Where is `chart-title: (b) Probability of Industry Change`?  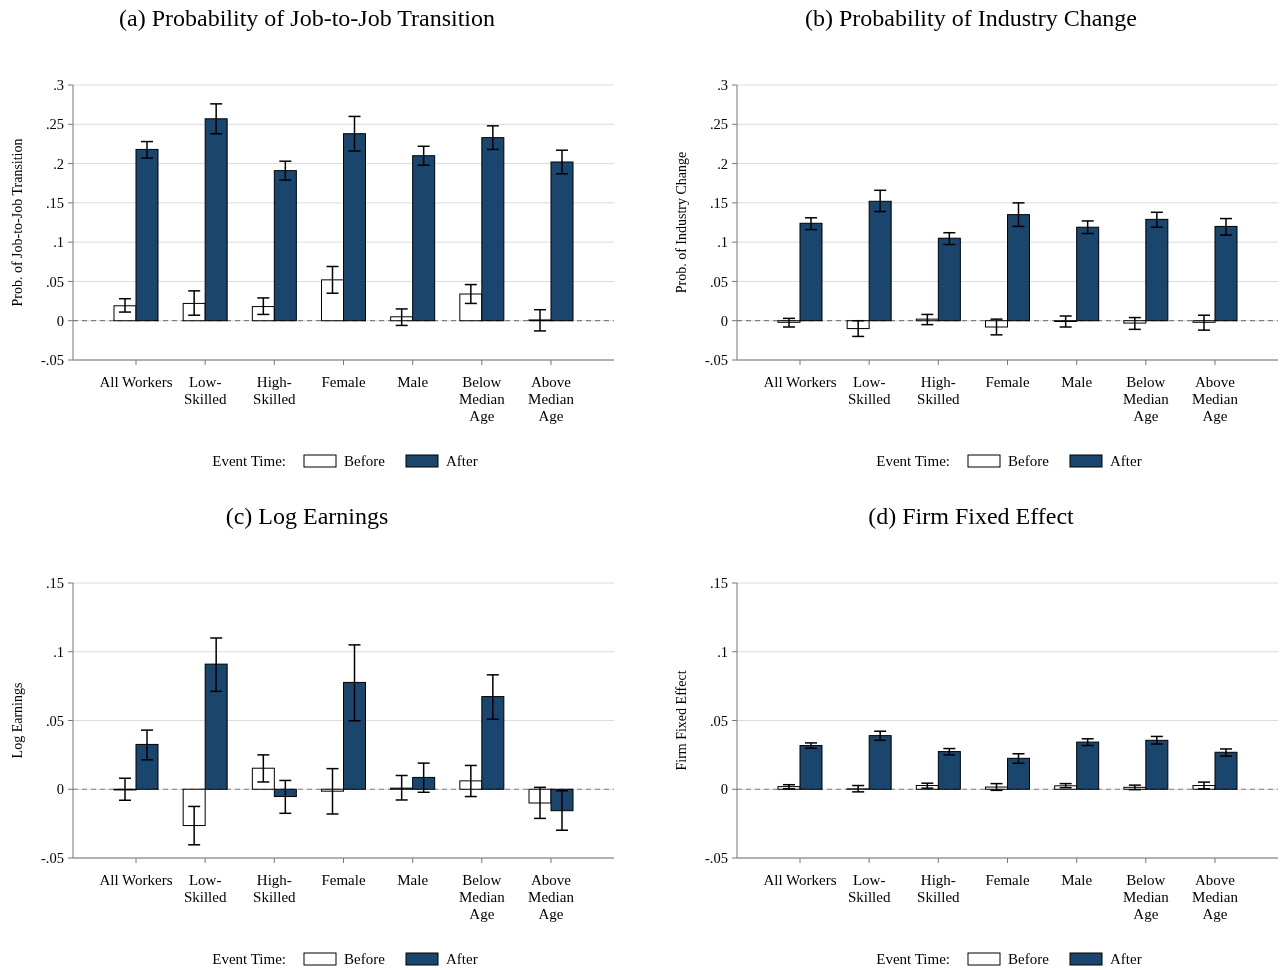
chart-title: (b) Probability of Industry Change is located at coordinates (971, 18).